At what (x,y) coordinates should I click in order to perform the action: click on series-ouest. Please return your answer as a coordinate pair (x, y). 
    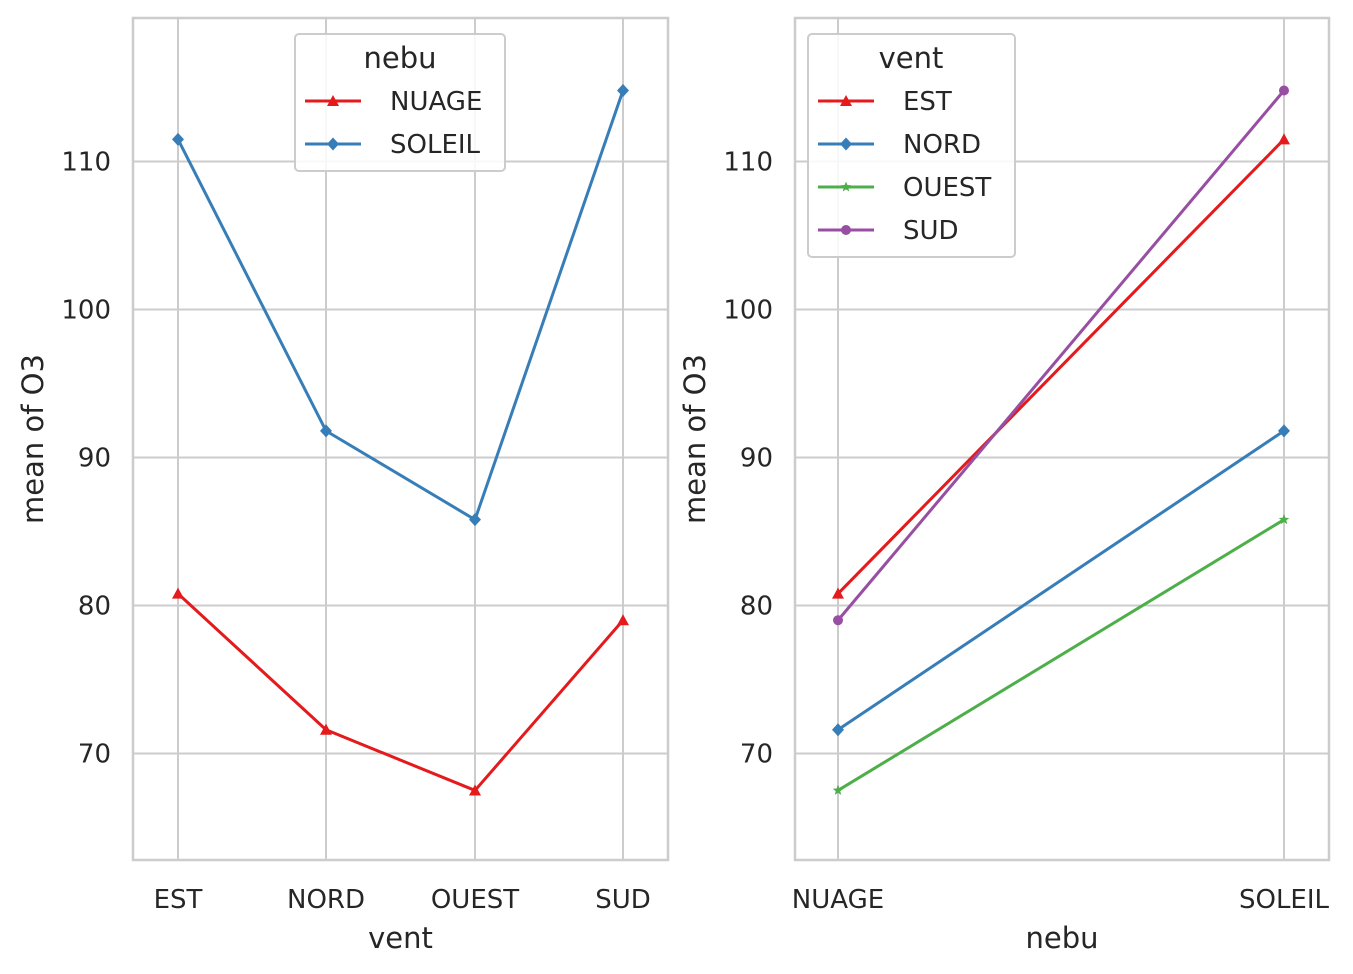
    Looking at the image, I should click on (1061, 654).